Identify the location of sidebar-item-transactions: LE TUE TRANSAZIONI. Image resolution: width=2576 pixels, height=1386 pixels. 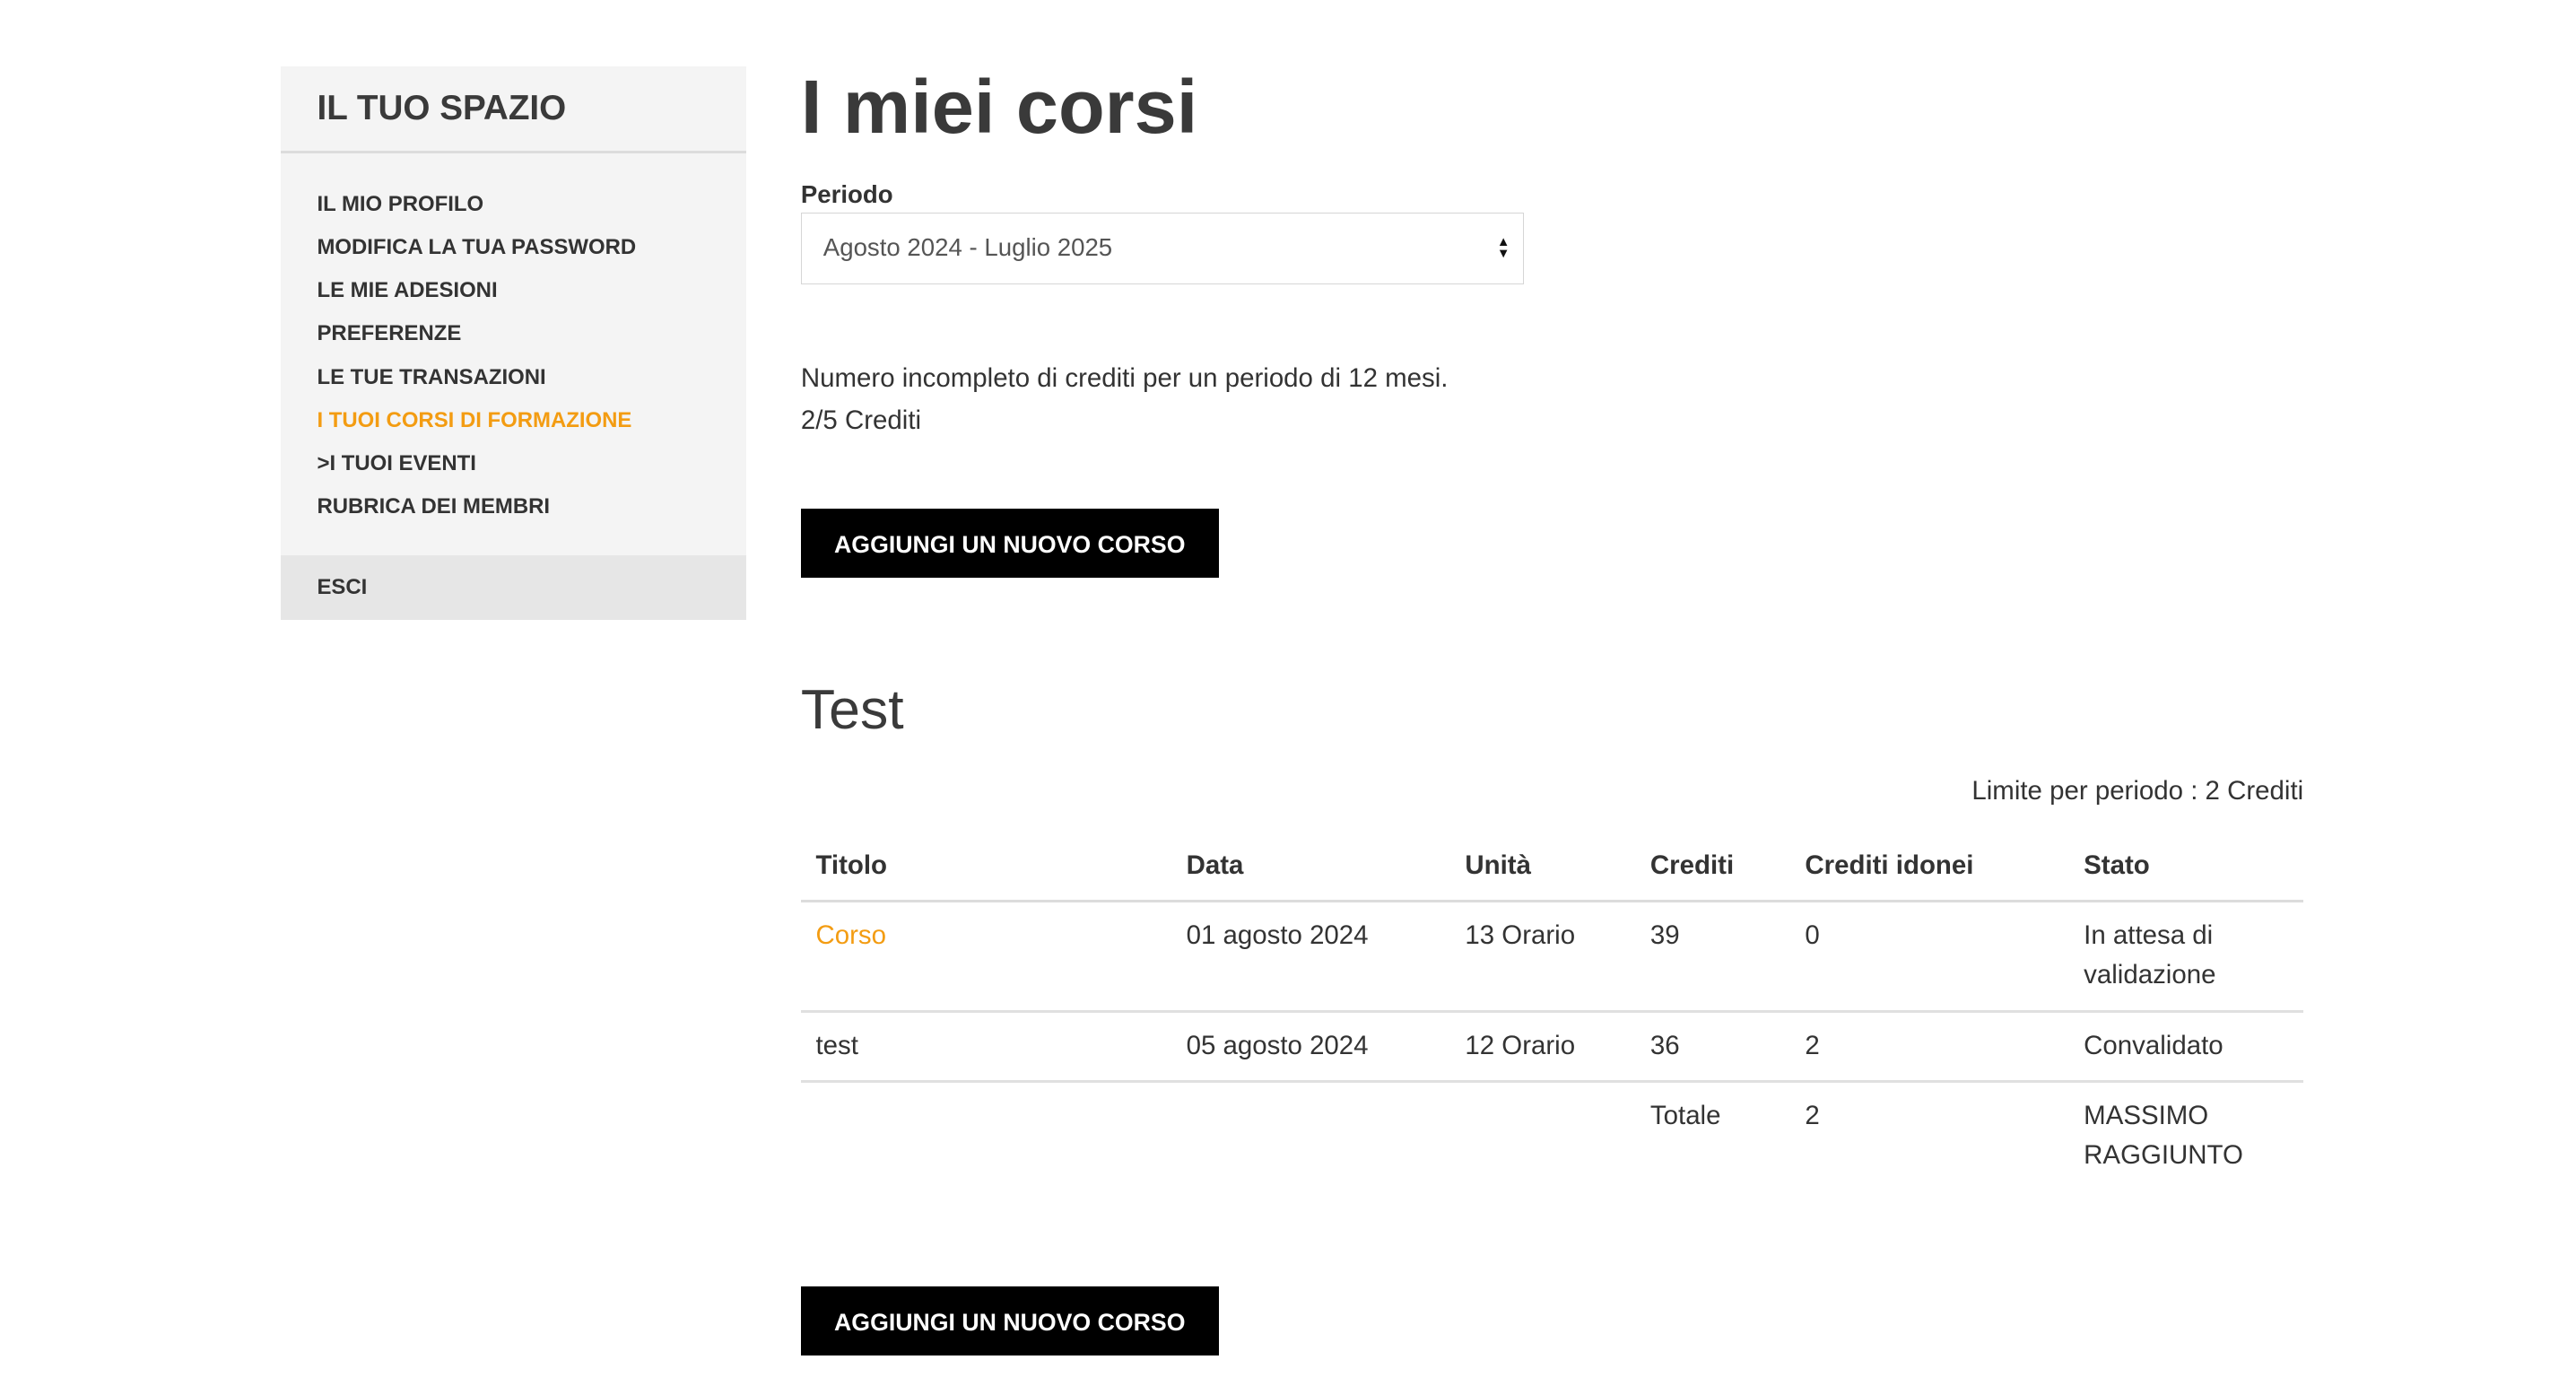
(431, 376).